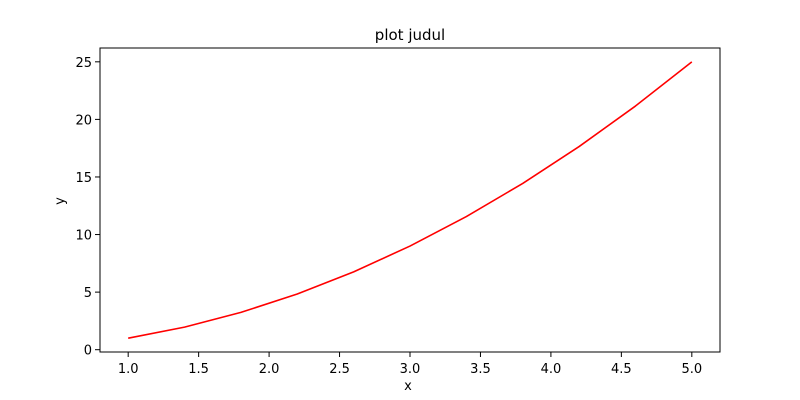  I want to click on x-axis-ticks: 1.0 1.5 2.0 2.5 3.0 3.5 4.0 4.5 5.0, so click(410, 364).